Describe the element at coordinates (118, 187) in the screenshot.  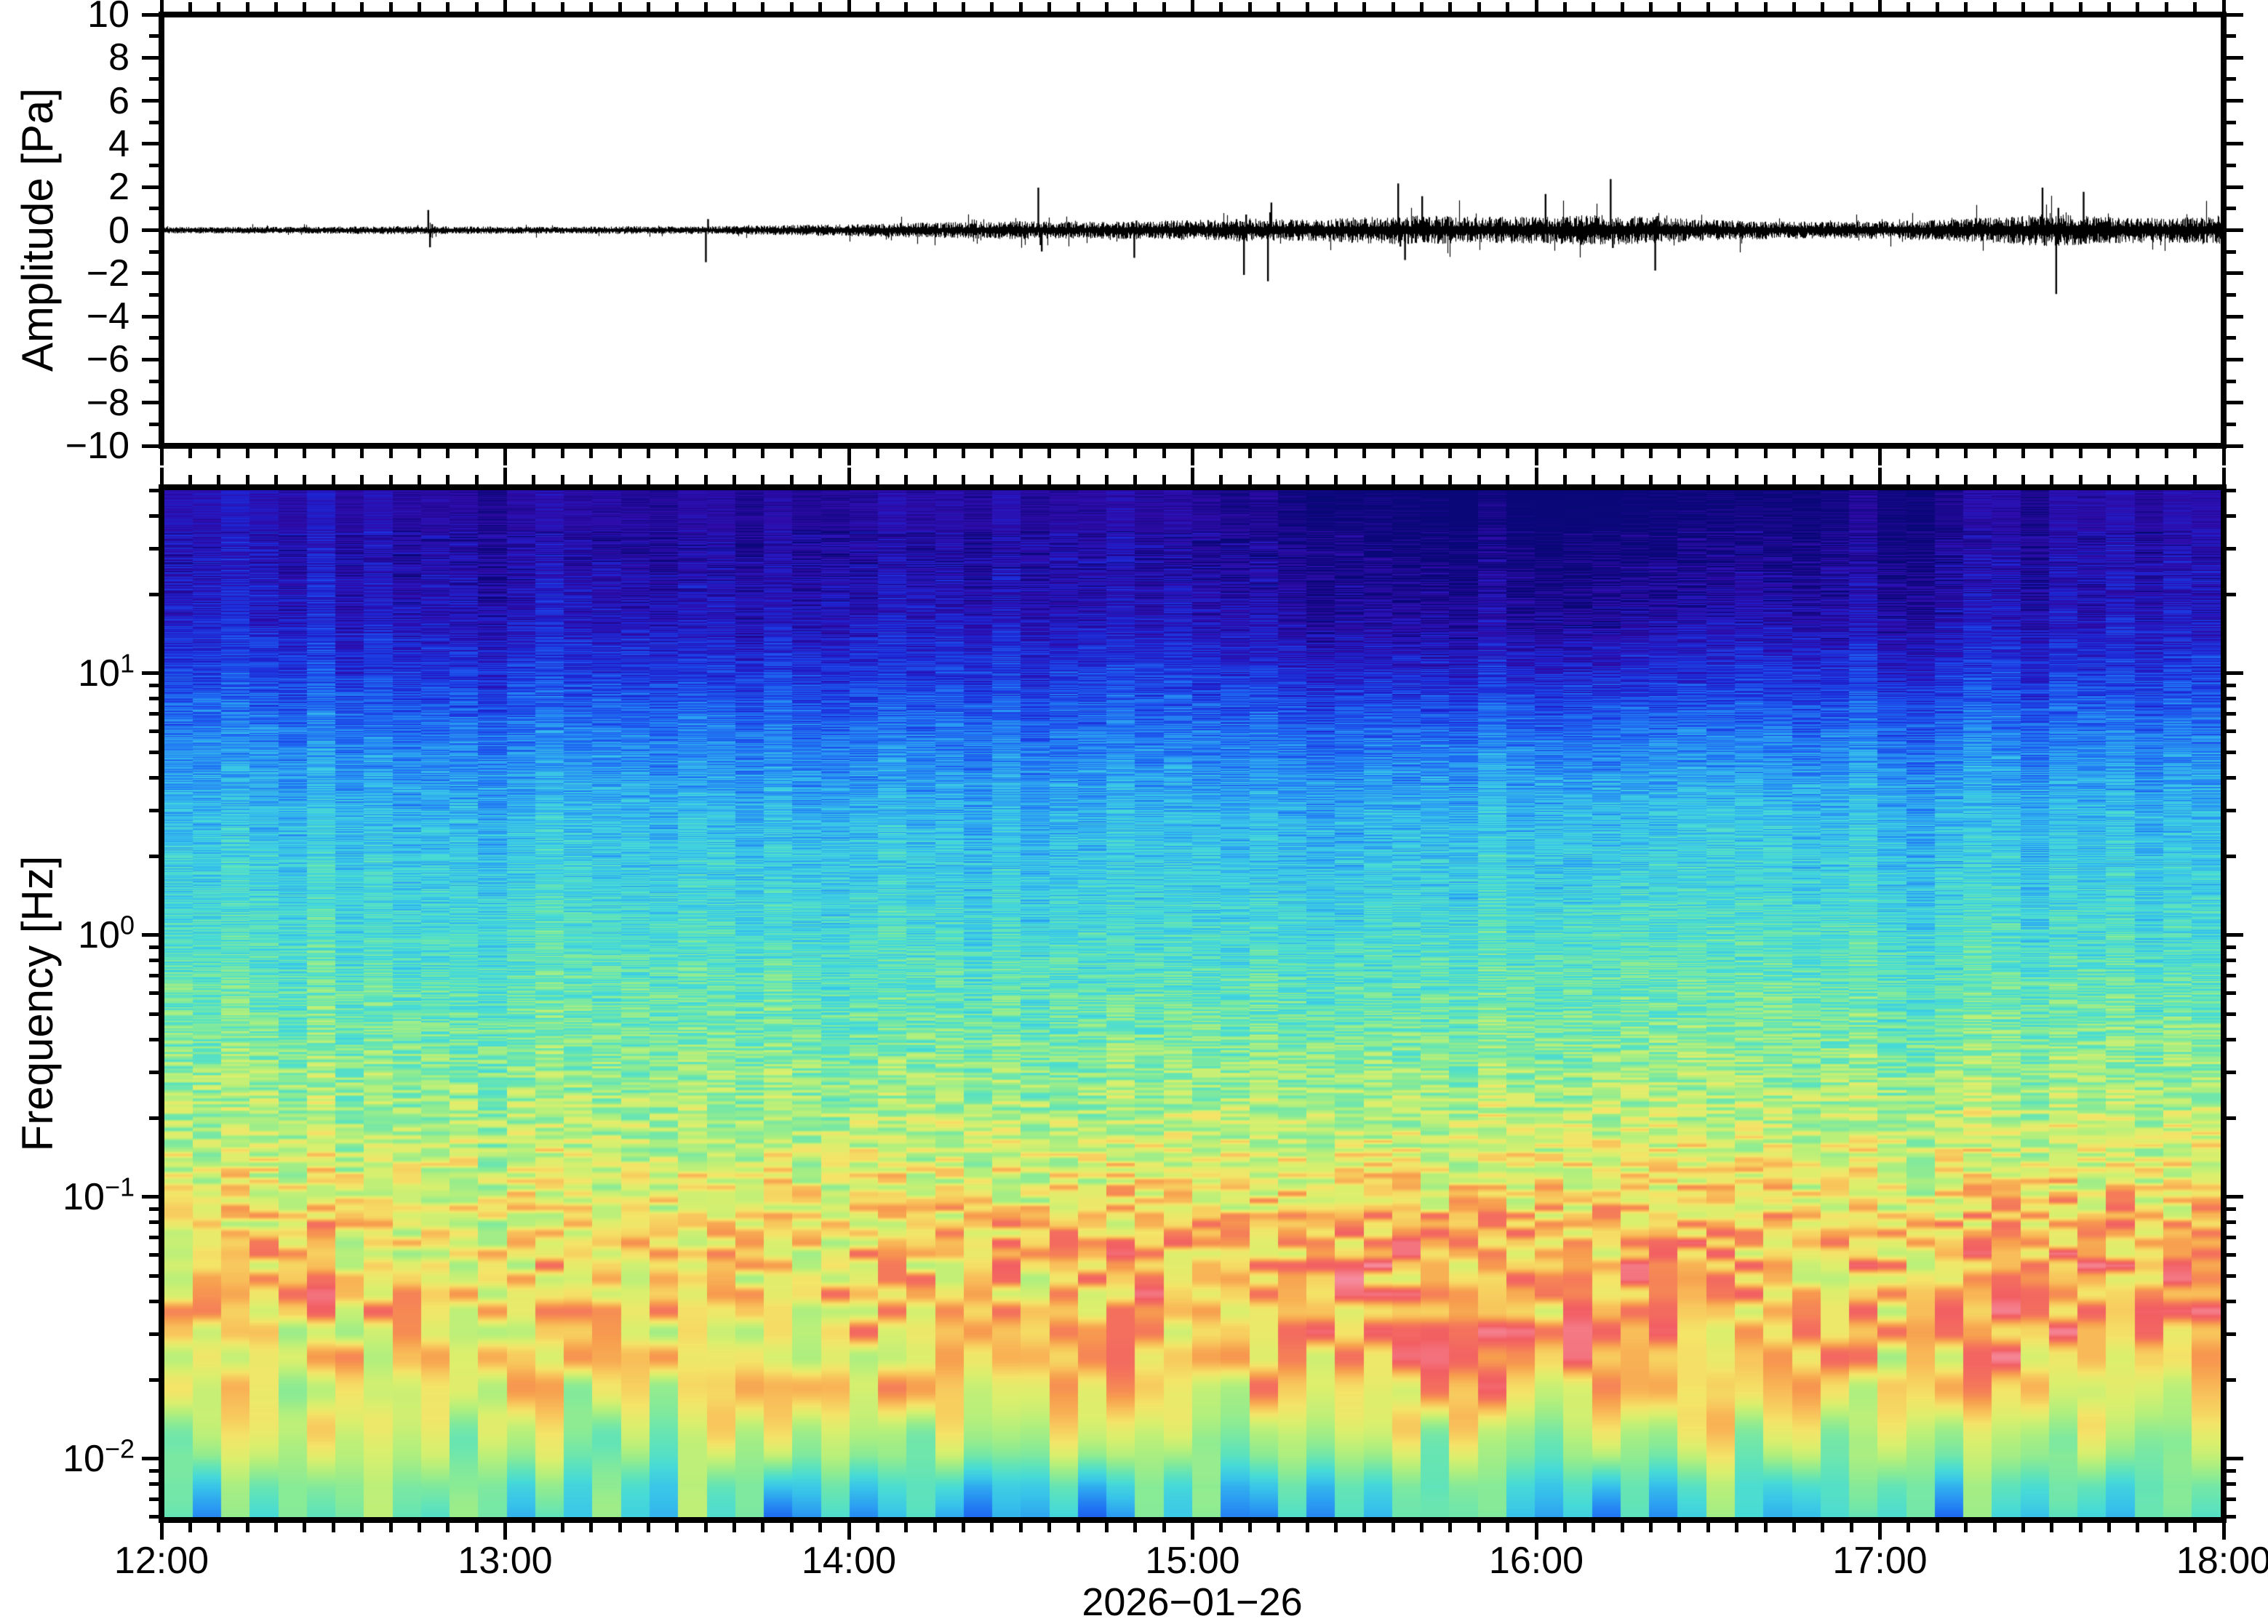
I see `waveform-y-tick-label: 2` at that location.